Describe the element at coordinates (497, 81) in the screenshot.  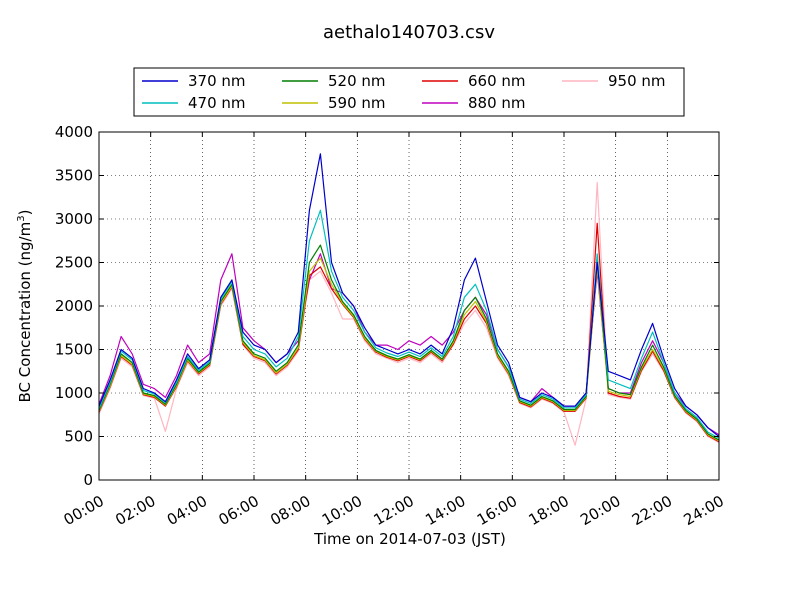
I see `legend-label: 660 nm` at that location.